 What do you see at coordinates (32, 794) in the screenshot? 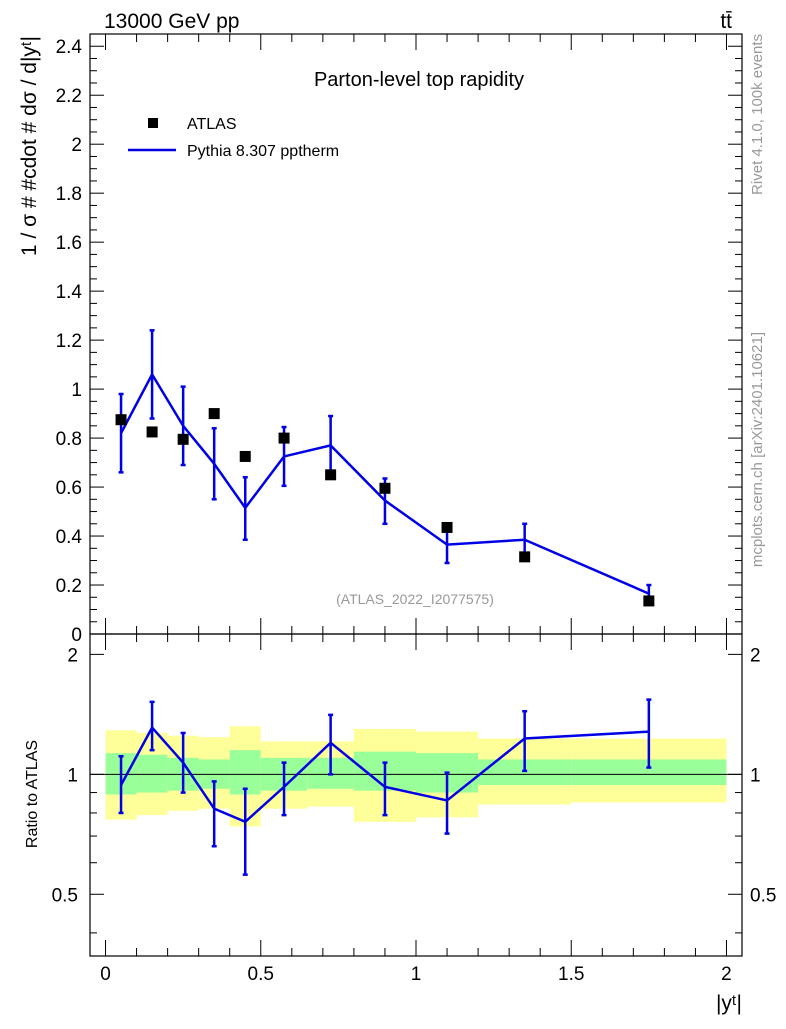
I see `ratio-y-axis-label: Ratio to ATLAS` at bounding box center [32, 794].